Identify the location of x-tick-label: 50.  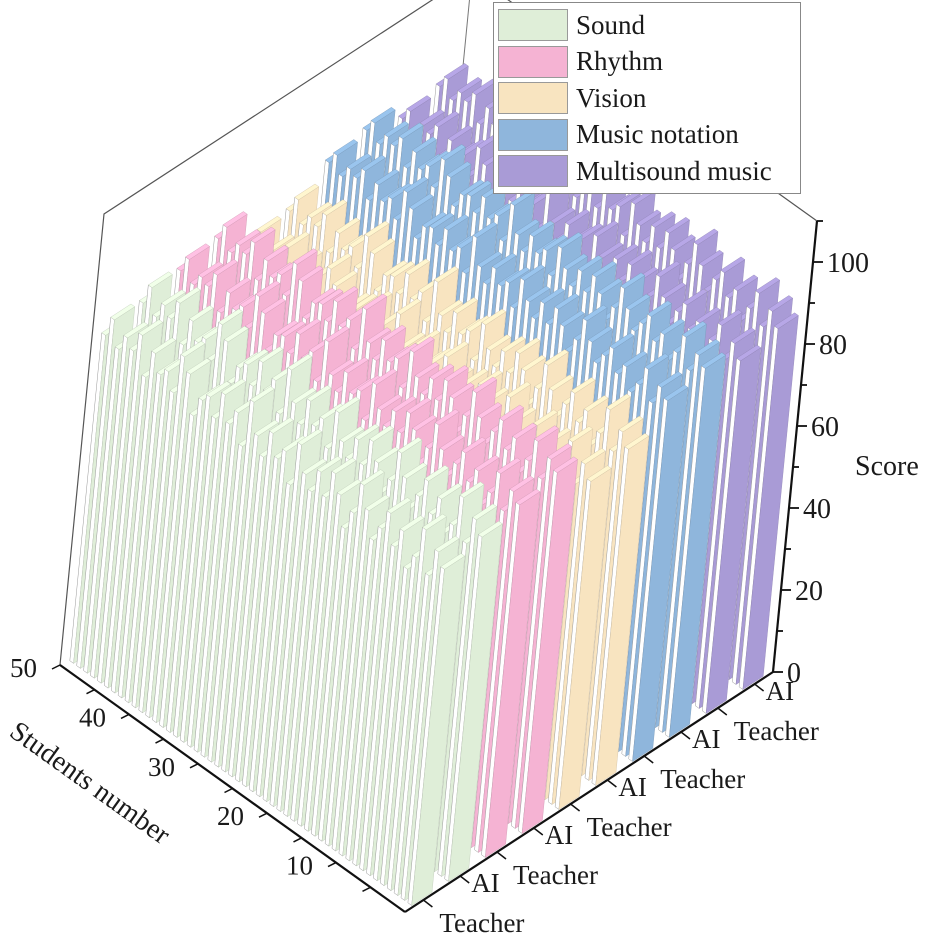
(23, 668).